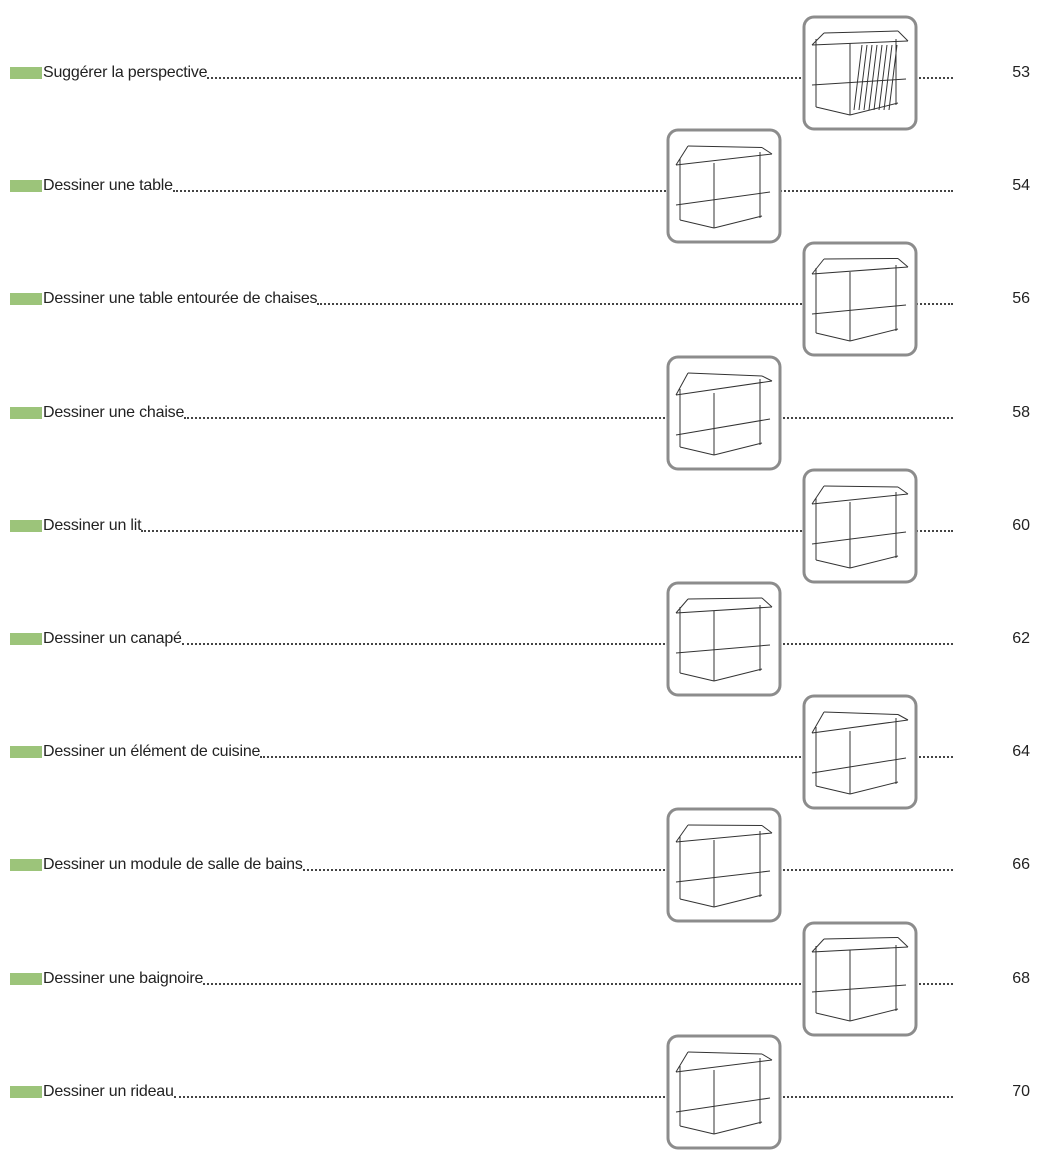 This screenshot has height=1150, width=1038. What do you see at coordinates (114, 412) in the screenshot?
I see `entry-title: Dessiner une chaise` at bounding box center [114, 412].